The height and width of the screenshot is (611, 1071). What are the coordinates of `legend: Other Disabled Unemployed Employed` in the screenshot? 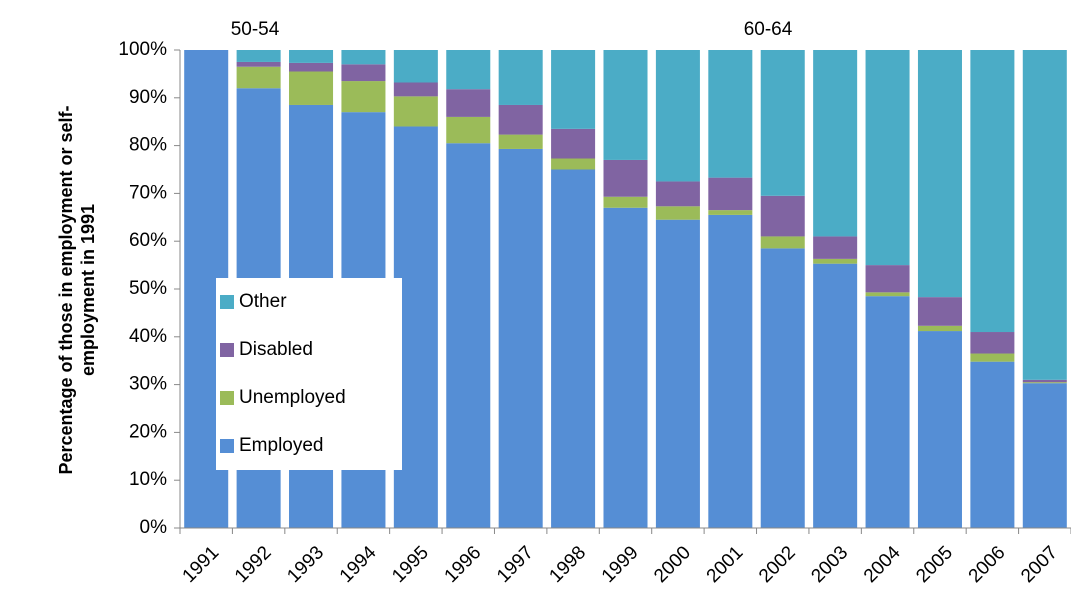 It's located at (309, 374).